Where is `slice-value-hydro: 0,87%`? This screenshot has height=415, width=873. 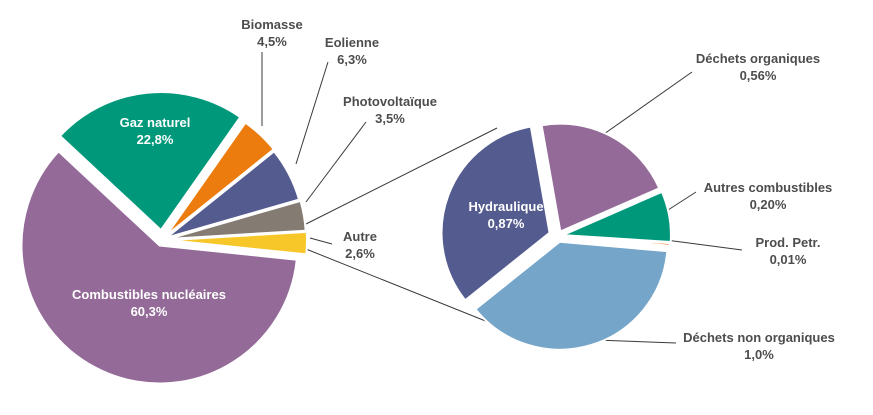 slice-value-hydro: 0,87% is located at coordinates (506, 223).